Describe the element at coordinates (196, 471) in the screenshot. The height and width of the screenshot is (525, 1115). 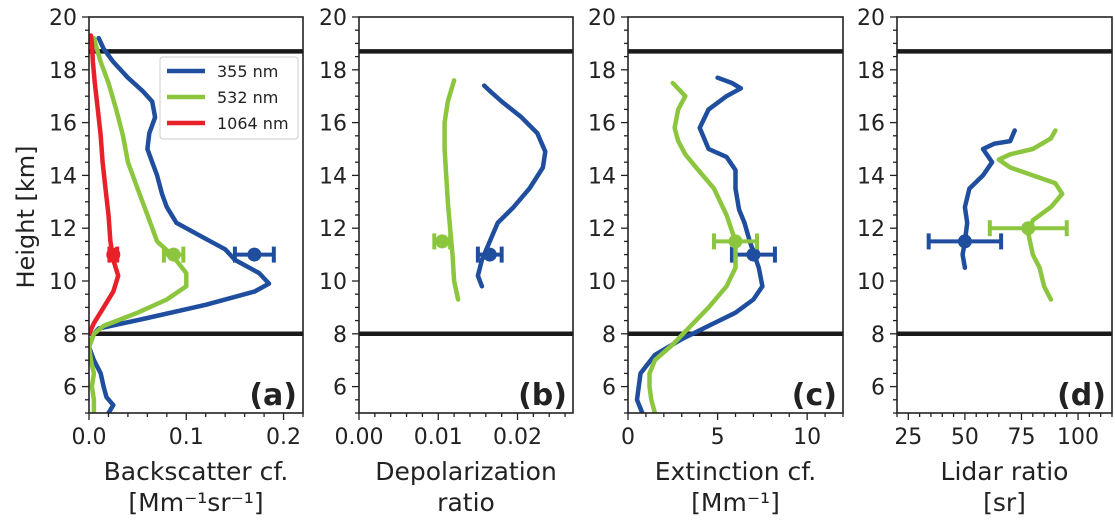
I see `x-axis-label: Backscatter cf.` at that location.